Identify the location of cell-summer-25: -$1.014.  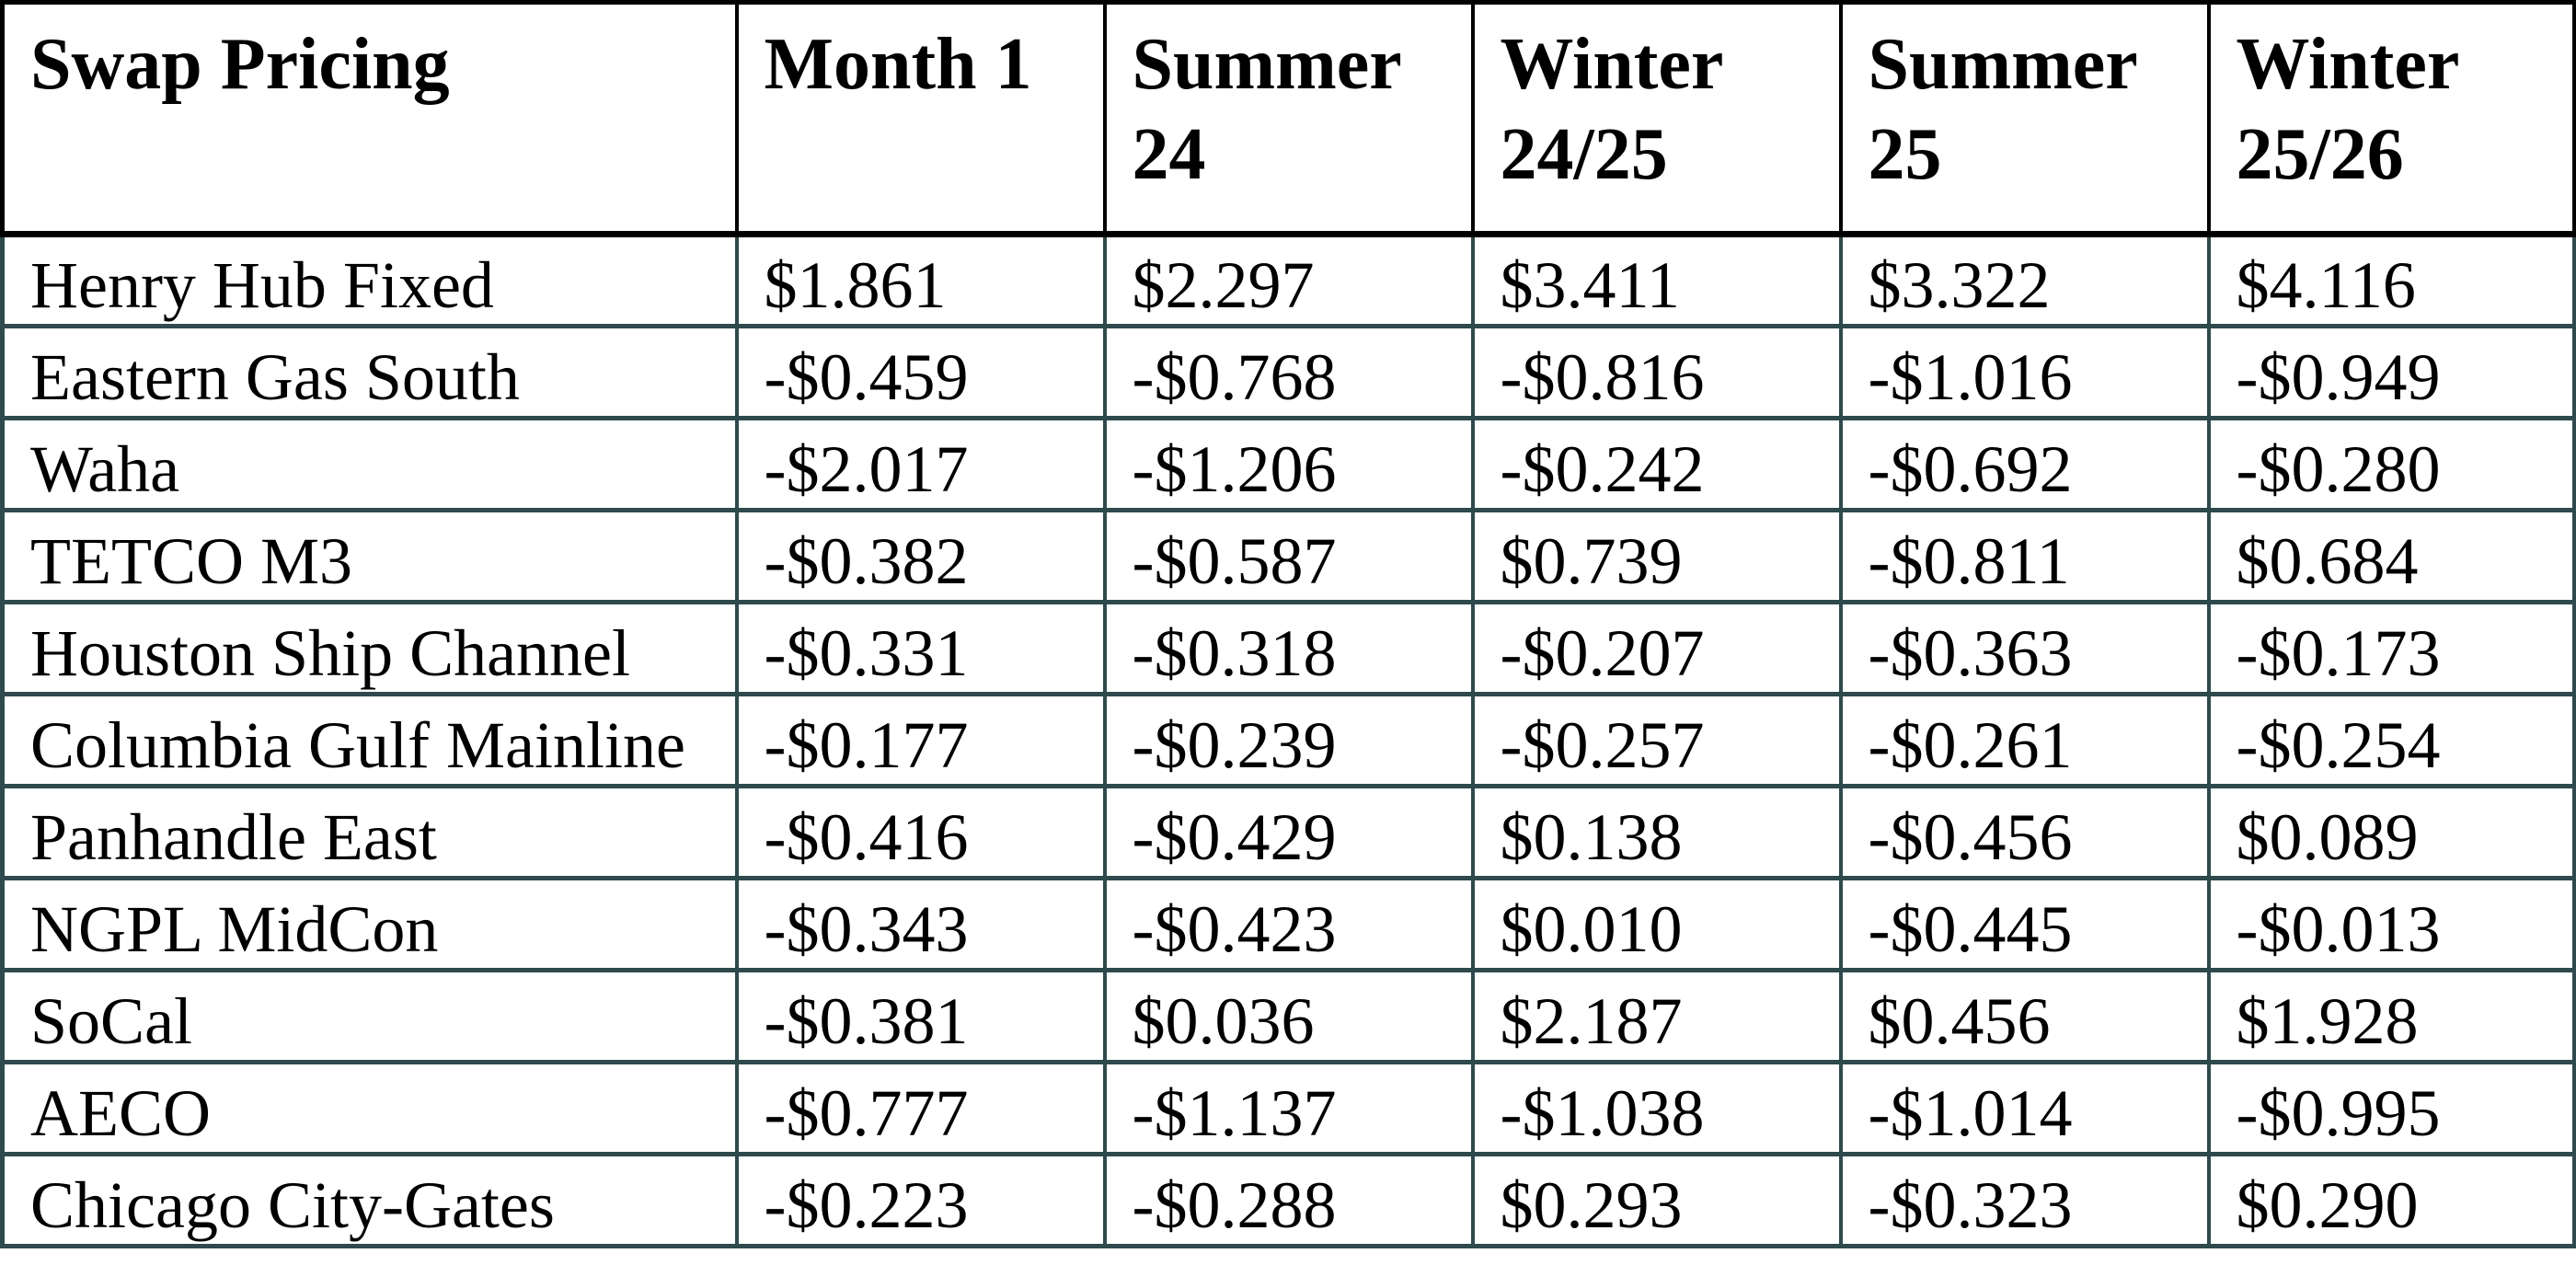
(2024, 1108).